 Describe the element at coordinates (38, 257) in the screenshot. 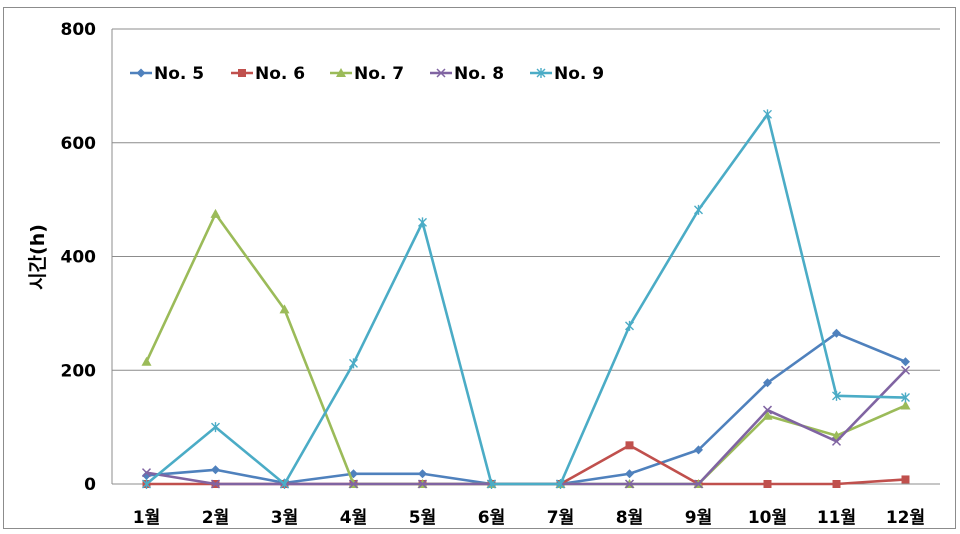

I see `y-axis-label: 시간(h)` at that location.